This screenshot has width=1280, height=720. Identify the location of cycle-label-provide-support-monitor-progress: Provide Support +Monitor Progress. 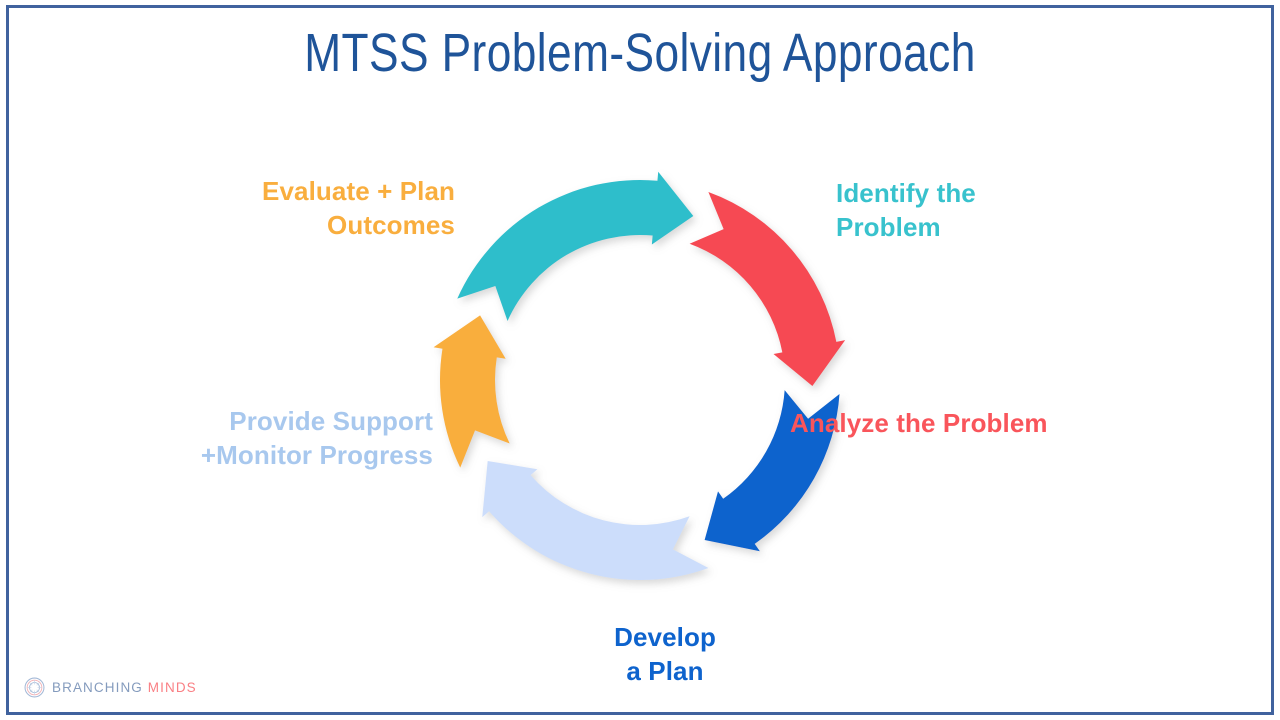
(316, 438).